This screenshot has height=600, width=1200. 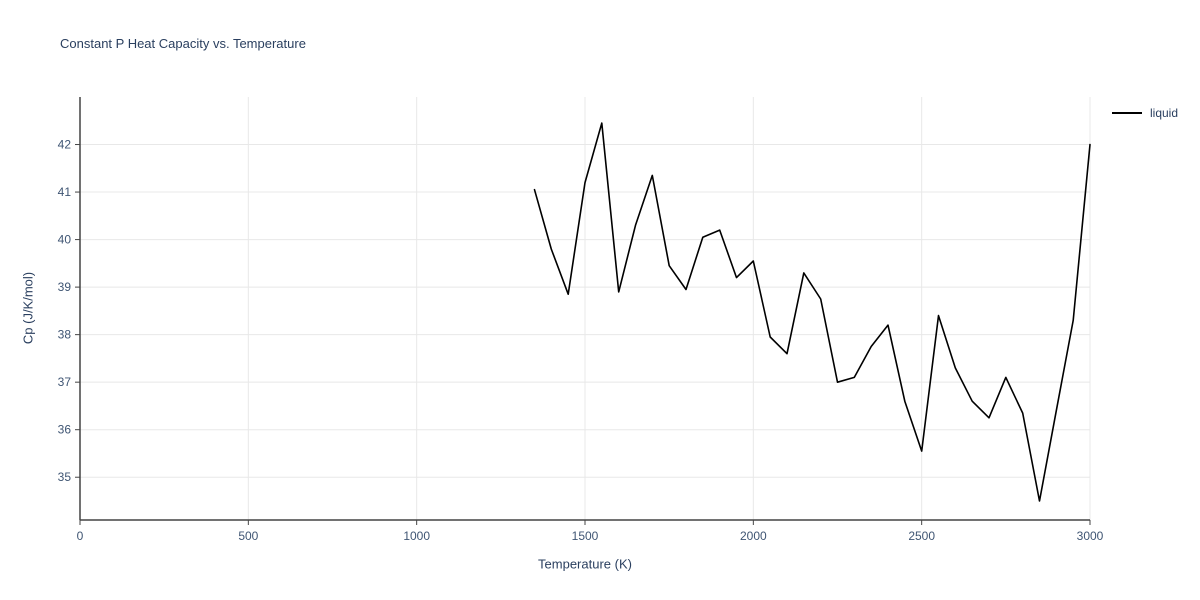 I want to click on x-tick-label: 500, so click(x=248, y=536).